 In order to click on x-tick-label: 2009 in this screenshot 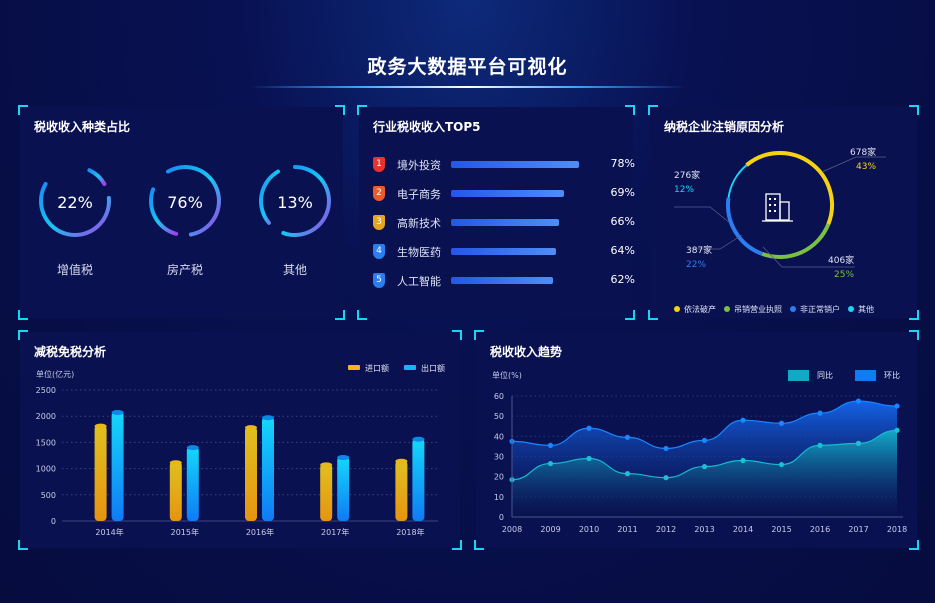, I will do `click(550, 529)`.